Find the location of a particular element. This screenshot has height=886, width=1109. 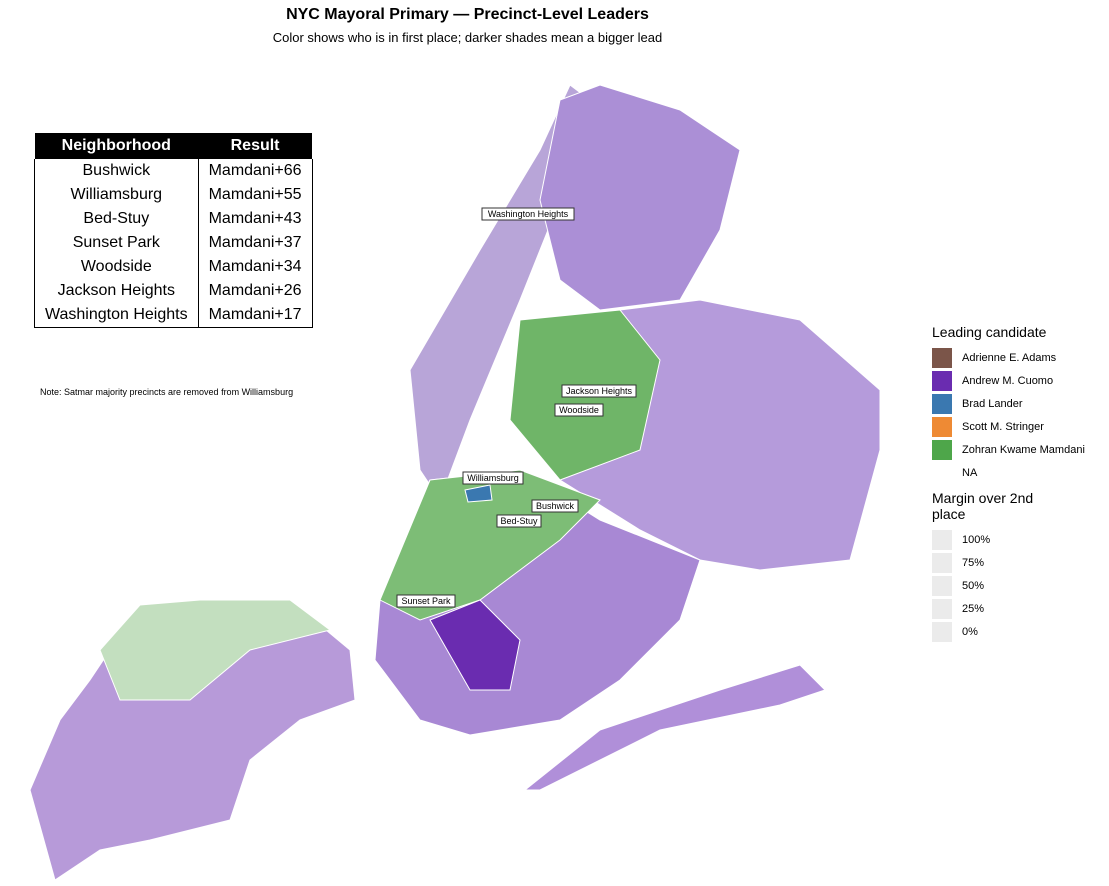

map-label: Williamsburg is located at coordinates (493, 478).